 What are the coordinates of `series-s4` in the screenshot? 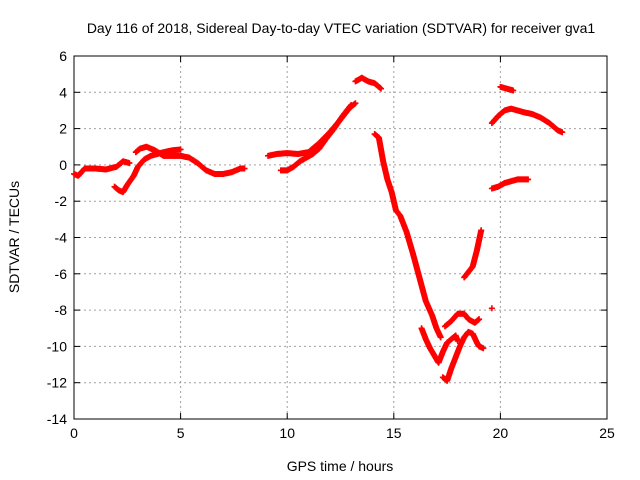 It's located at (312, 129).